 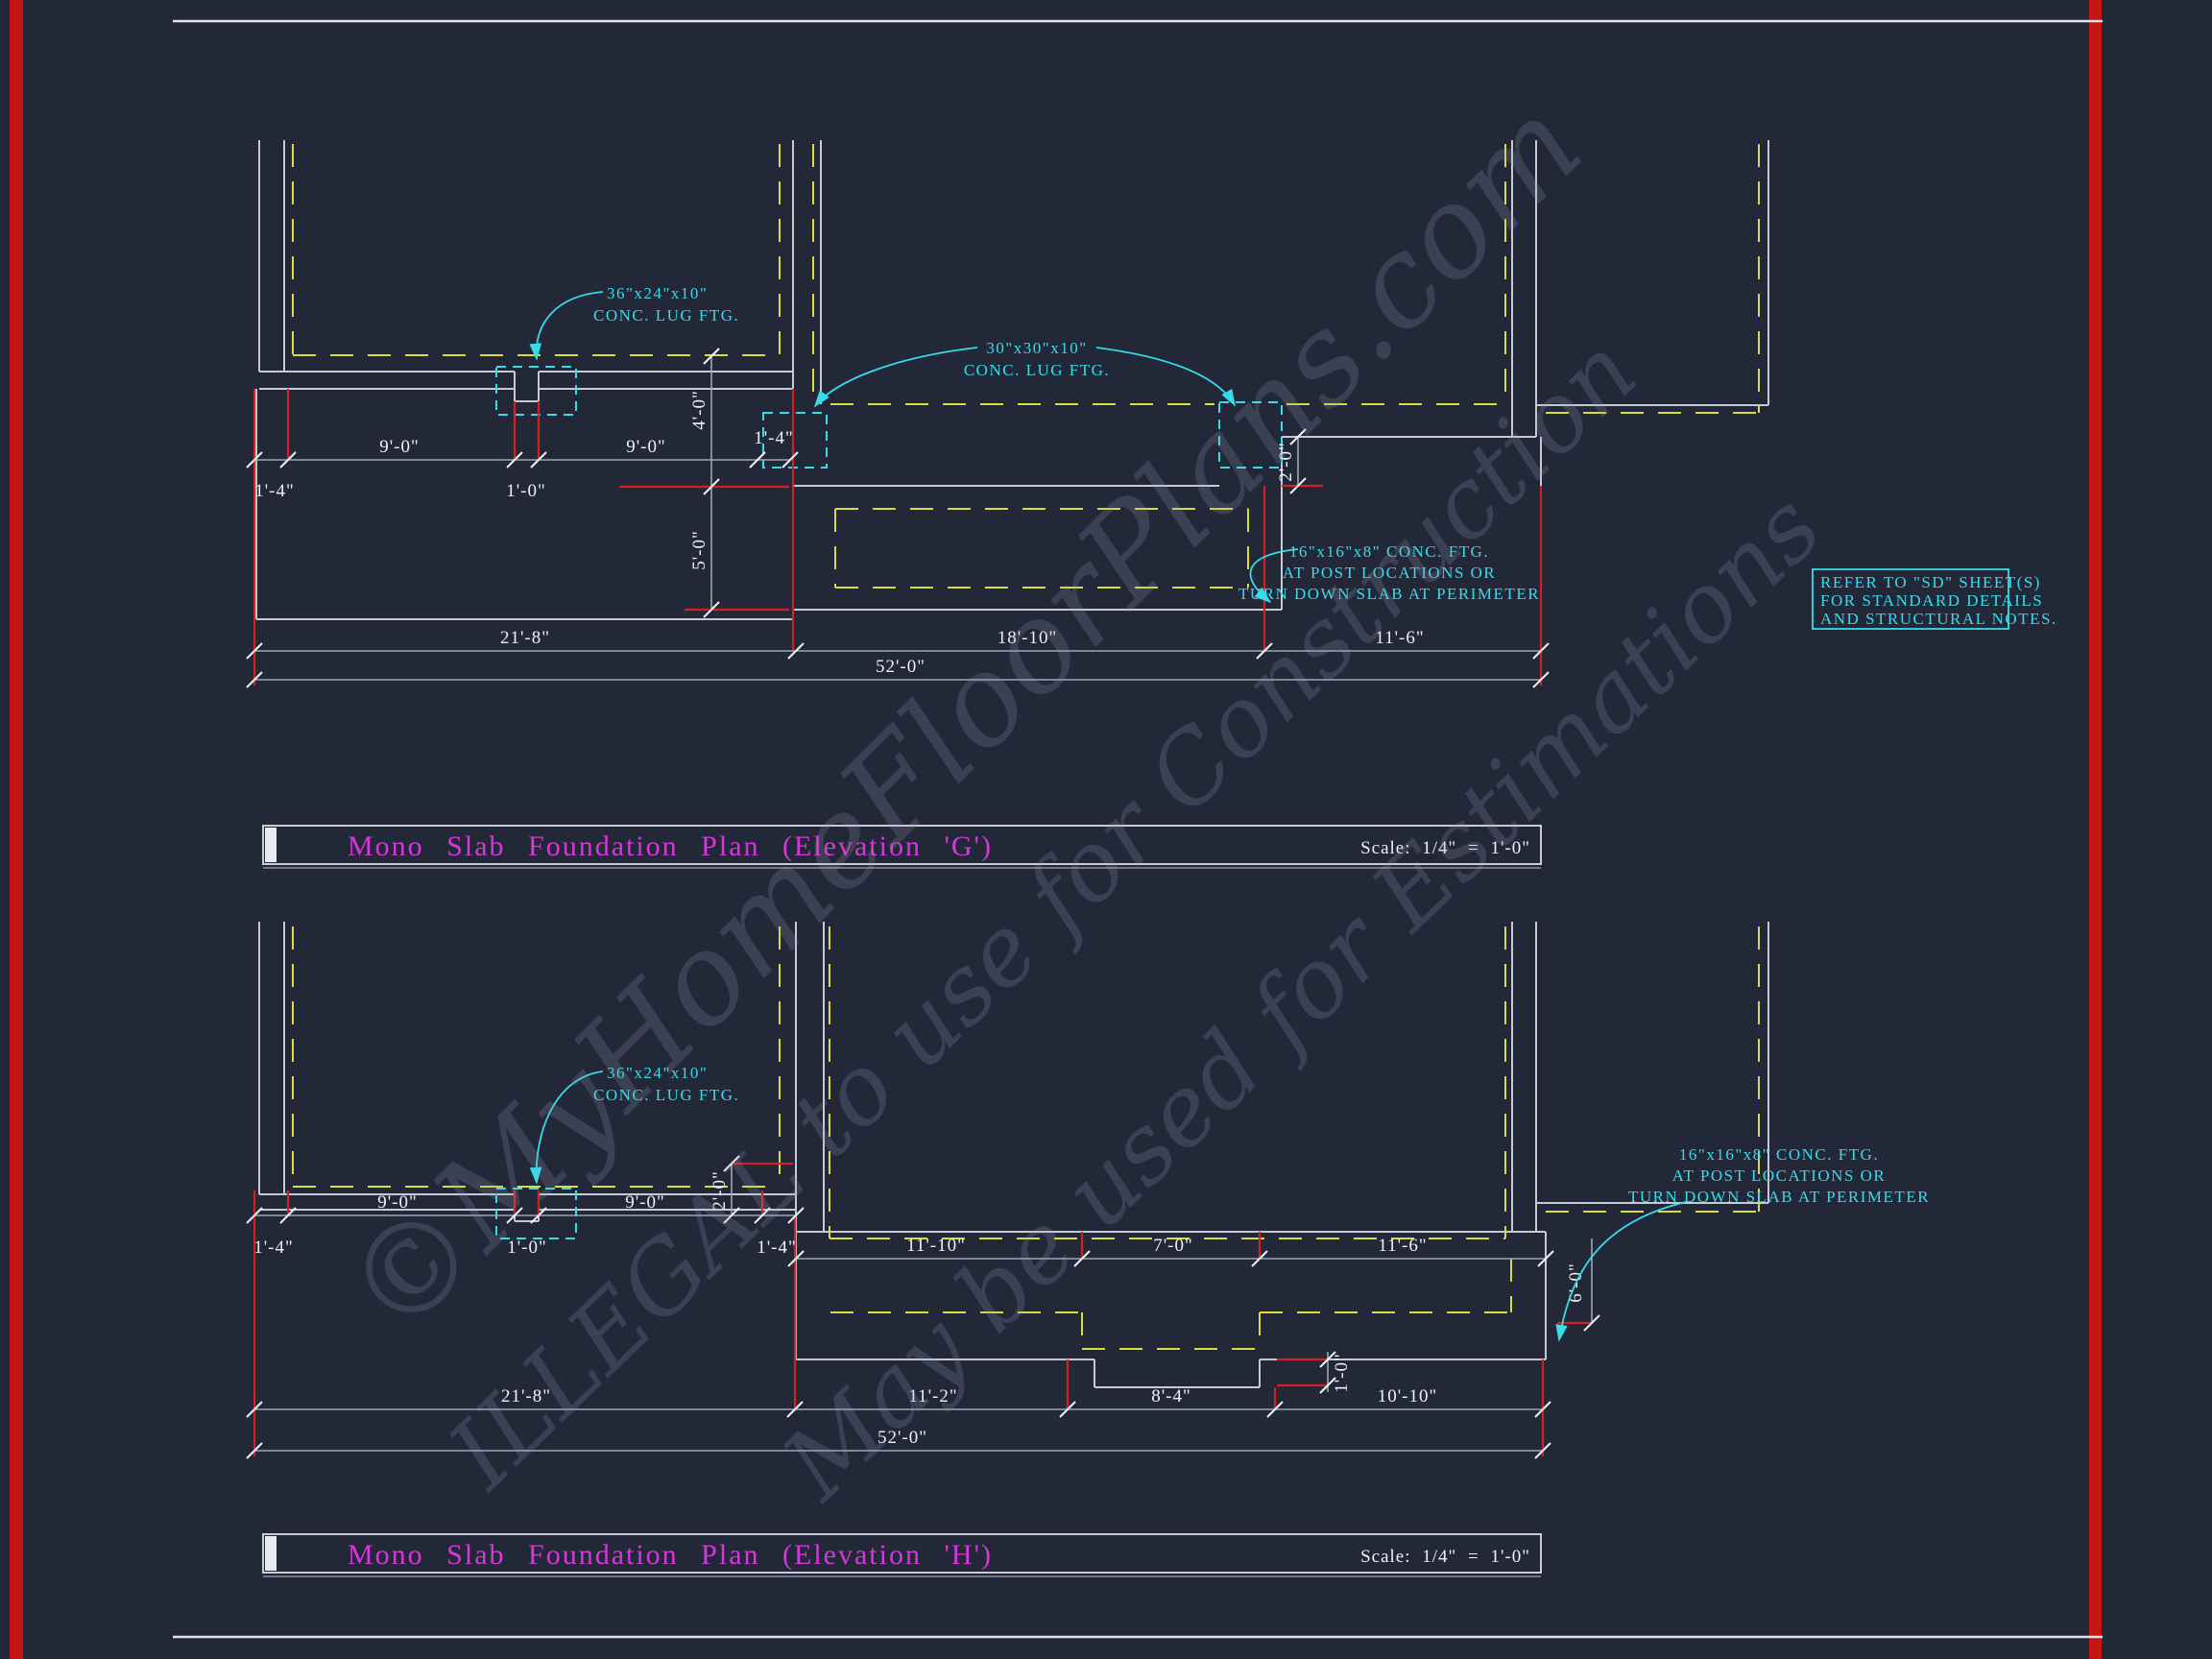 I want to click on dim-label: 7'-0", so click(x=1173, y=1246).